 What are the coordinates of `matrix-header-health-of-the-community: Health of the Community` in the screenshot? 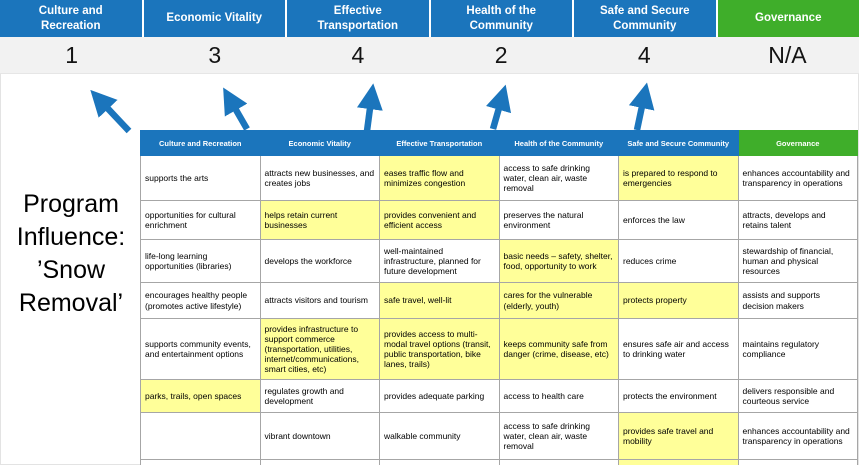 It's located at (558, 143).